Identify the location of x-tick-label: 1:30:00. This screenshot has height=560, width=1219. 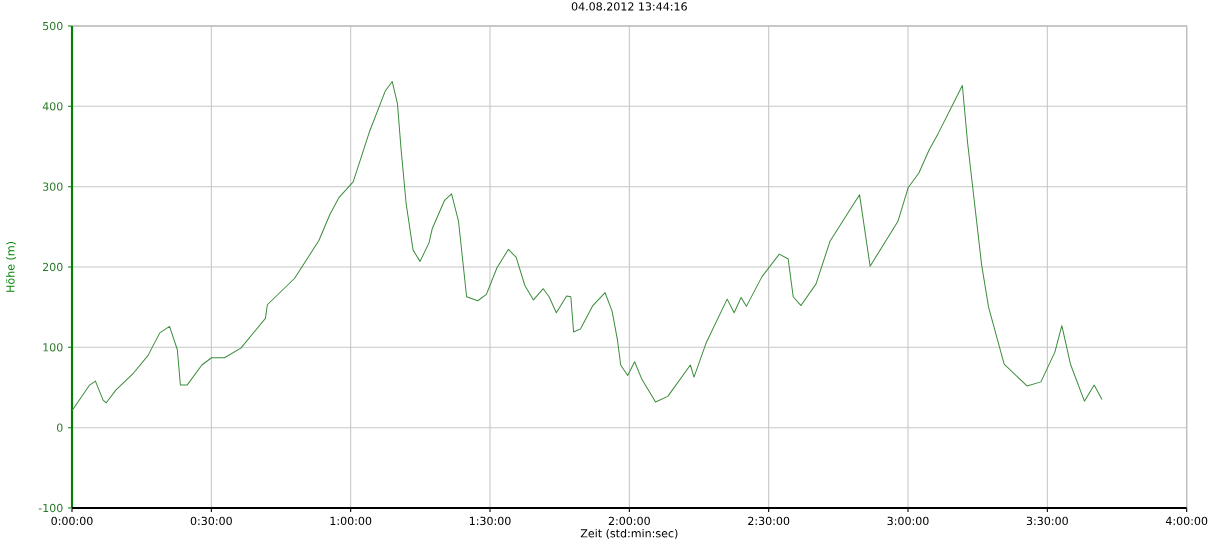
(490, 521).